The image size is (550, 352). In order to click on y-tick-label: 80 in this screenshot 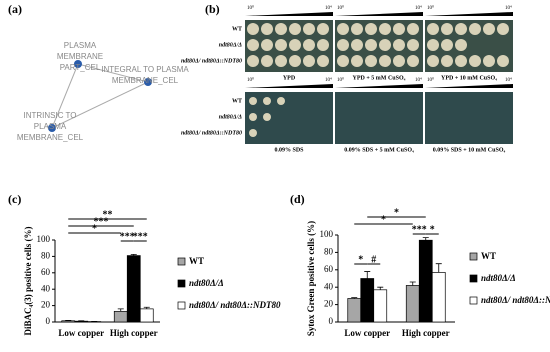, I will do `click(329, 251)`.